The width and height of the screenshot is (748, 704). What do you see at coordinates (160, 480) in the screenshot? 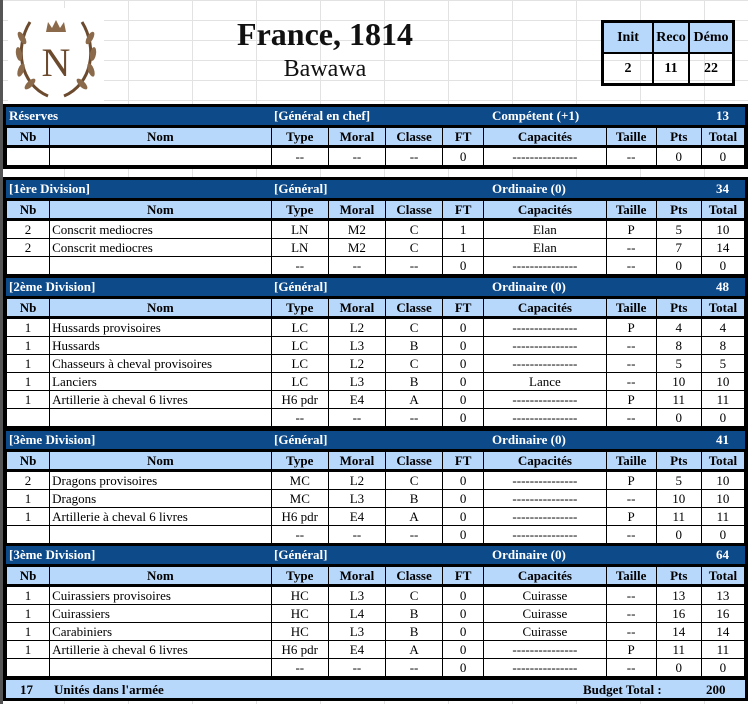
I see `cell-nom: Dragons provisoires` at bounding box center [160, 480].